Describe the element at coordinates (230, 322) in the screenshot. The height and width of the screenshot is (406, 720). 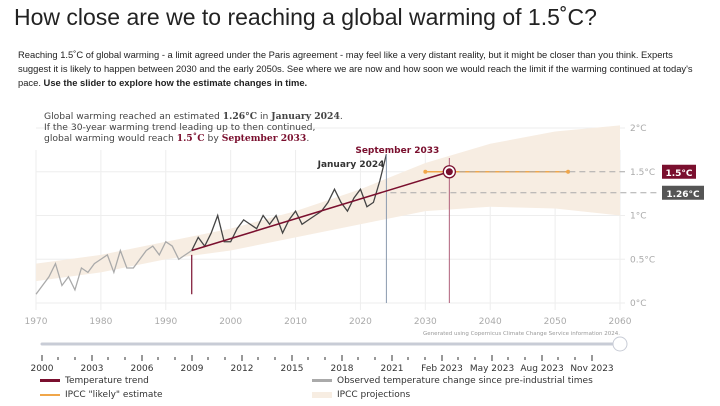
I see `x-tick-label: 2000` at that location.